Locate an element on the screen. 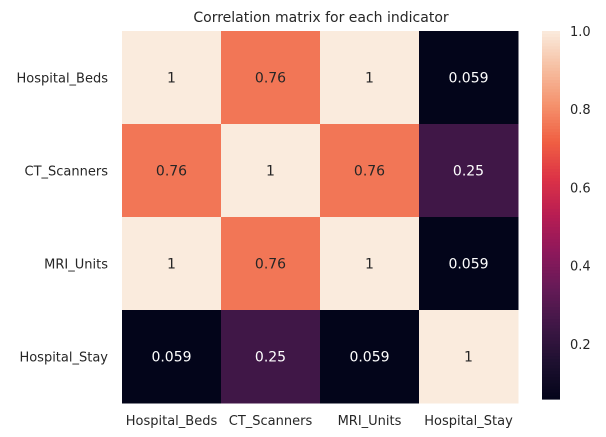 Image resolution: width=606 pixels, height=437 pixels. y-tick-label: Hospital_Stay is located at coordinates (63, 358).